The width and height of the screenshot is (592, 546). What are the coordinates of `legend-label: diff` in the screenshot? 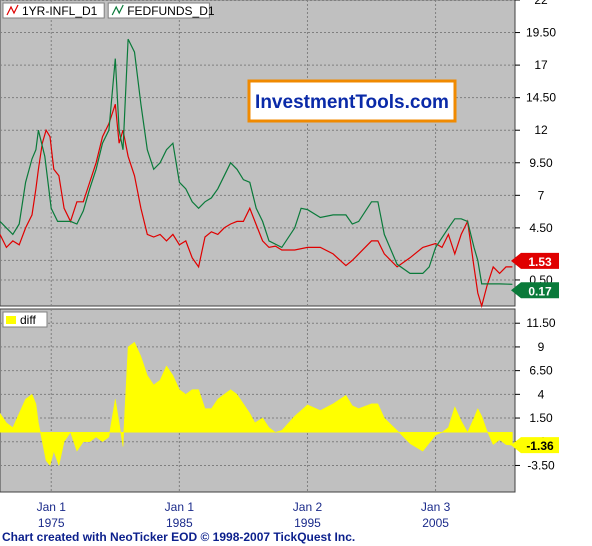 It's located at (28, 320).